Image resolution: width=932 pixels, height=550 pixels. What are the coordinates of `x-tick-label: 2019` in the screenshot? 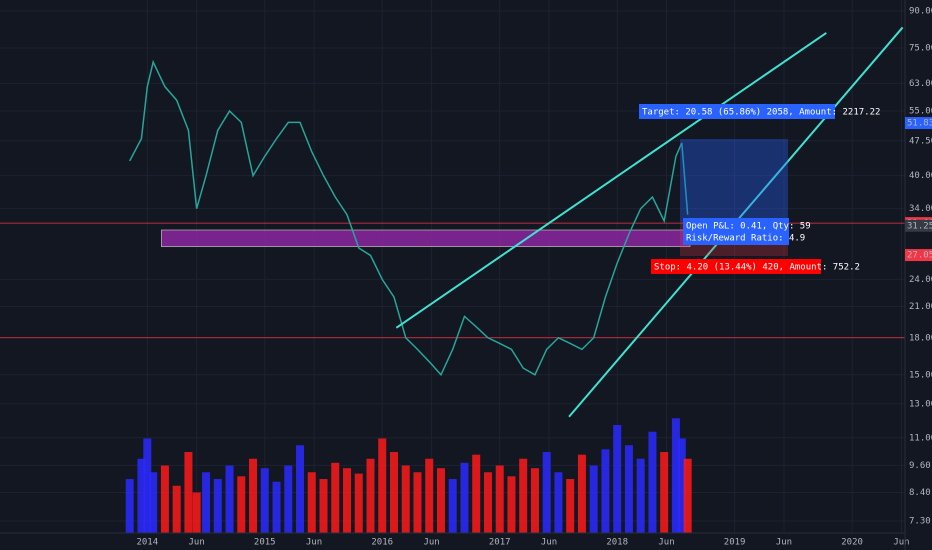 It's located at (735, 543).